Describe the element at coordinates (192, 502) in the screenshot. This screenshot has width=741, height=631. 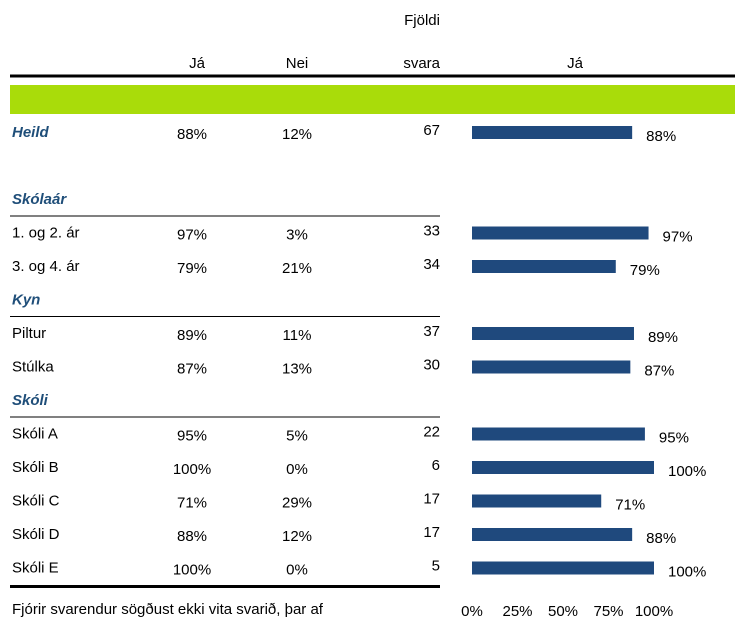
I see `cell-yes: 71%` at that location.